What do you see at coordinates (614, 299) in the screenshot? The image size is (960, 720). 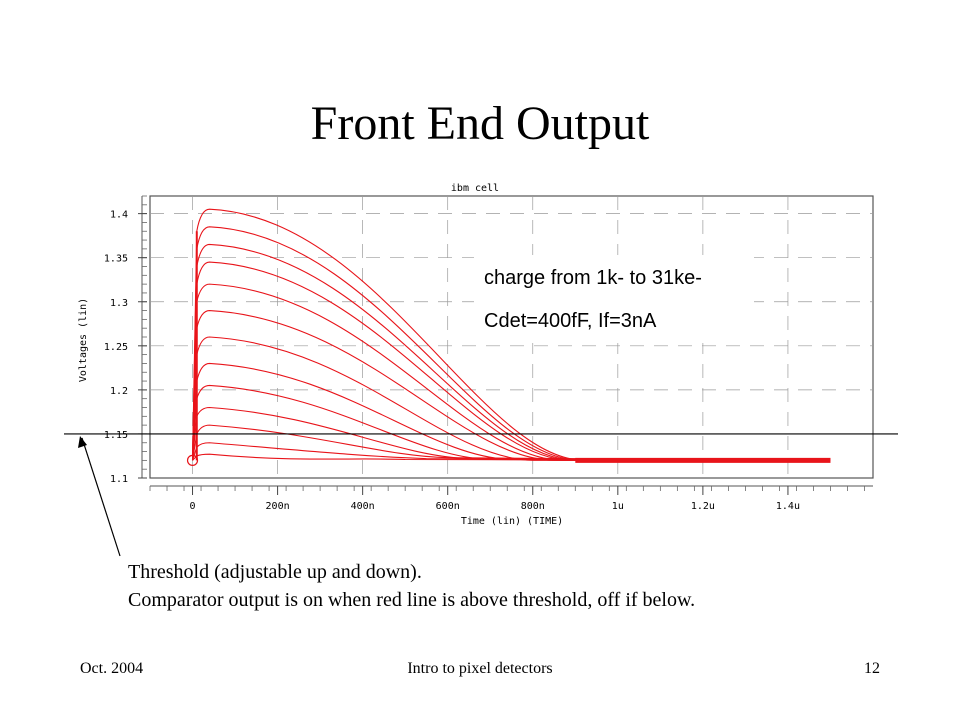 I see `annotation-box` at bounding box center [614, 299].